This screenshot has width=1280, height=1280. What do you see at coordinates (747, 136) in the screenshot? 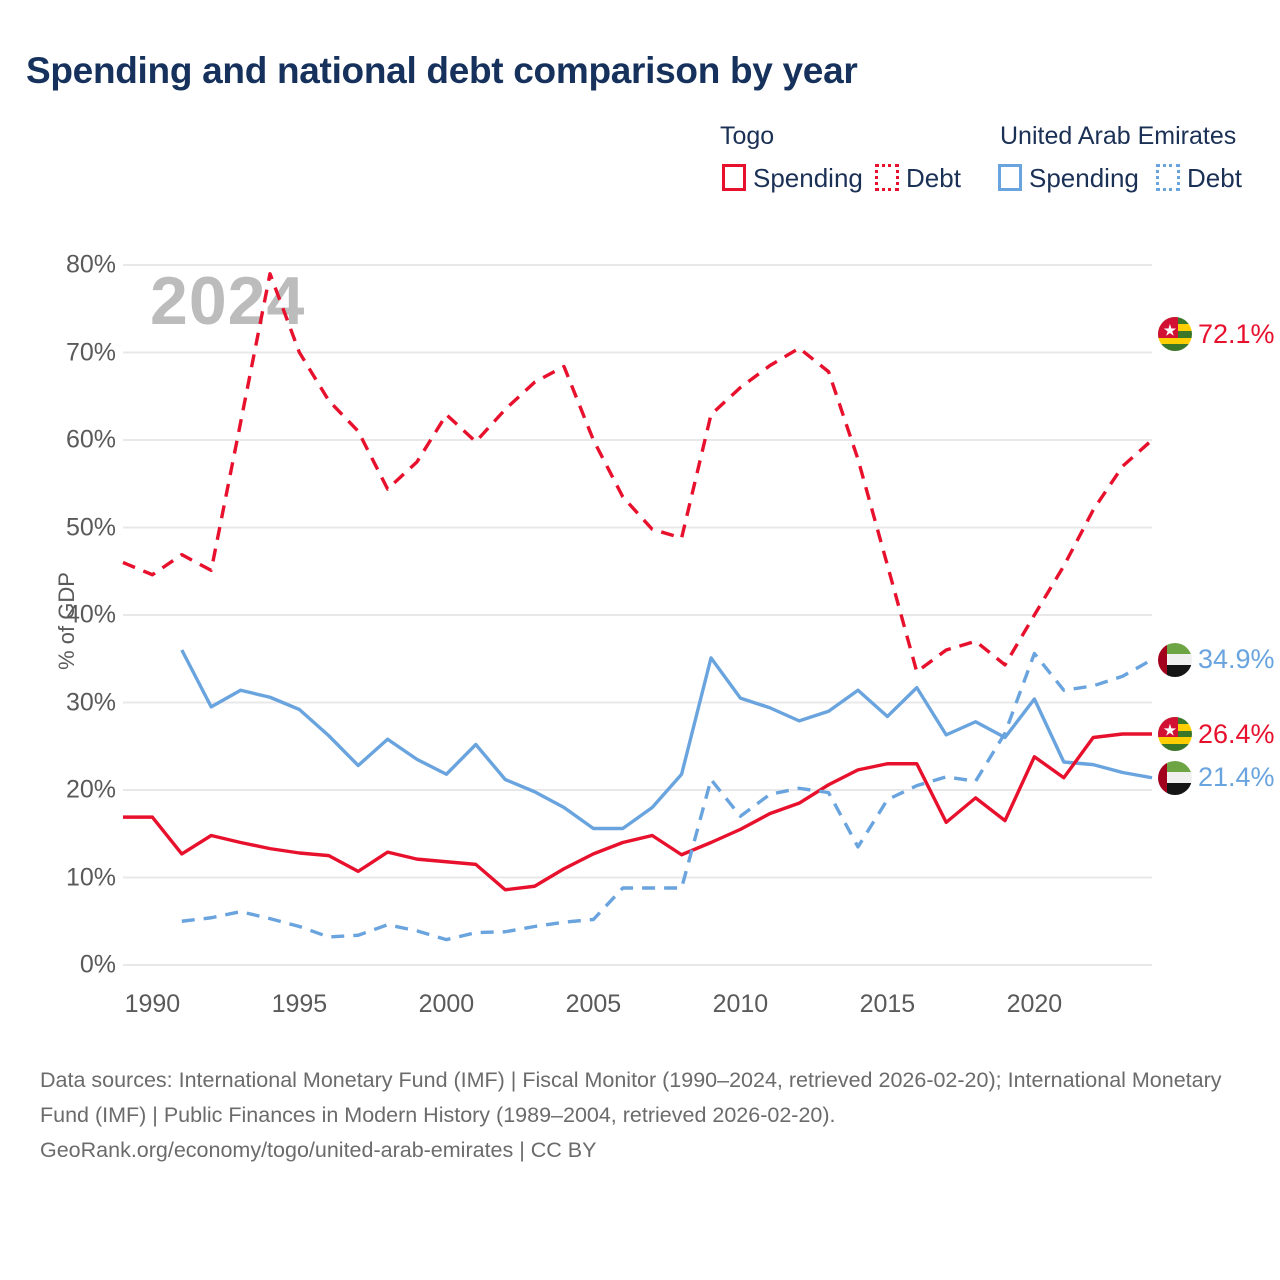
I see `legend-group-togo: Togo` at bounding box center [747, 136].